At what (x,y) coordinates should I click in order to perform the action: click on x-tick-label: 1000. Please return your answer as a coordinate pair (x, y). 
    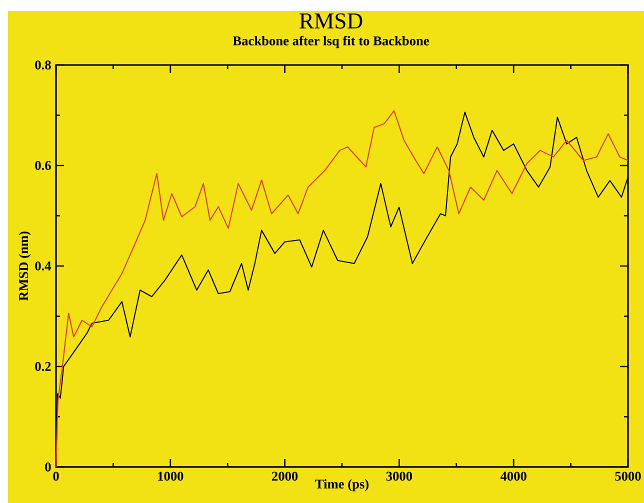
    Looking at the image, I should click on (171, 476).